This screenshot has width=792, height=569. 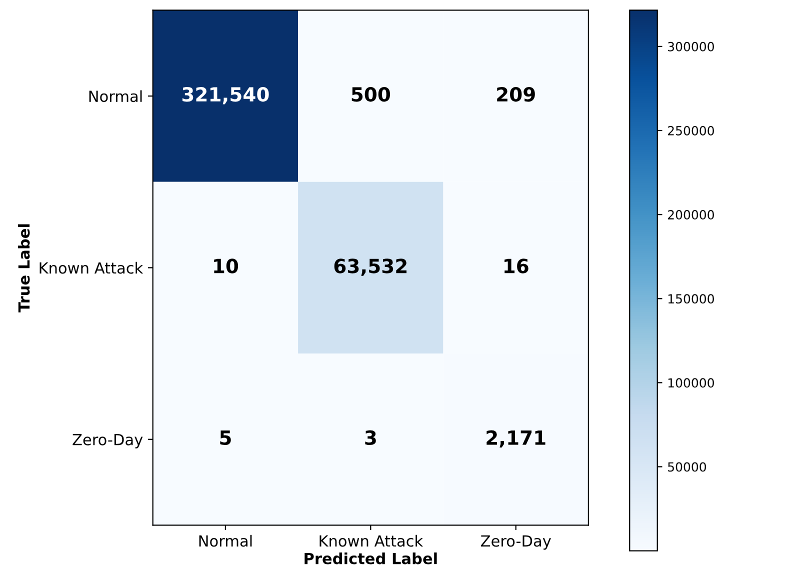 I want to click on data-label: 321,540, so click(x=225, y=95).